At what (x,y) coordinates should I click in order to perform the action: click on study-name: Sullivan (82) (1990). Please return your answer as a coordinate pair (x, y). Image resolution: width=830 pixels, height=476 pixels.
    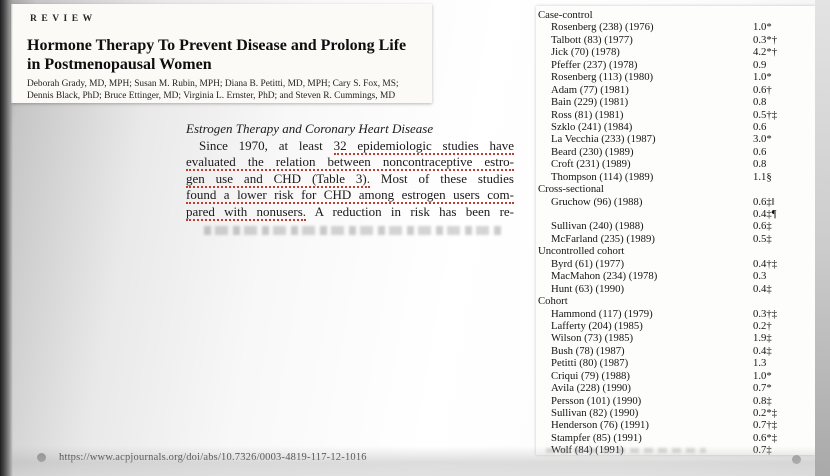
    Looking at the image, I should click on (595, 413).